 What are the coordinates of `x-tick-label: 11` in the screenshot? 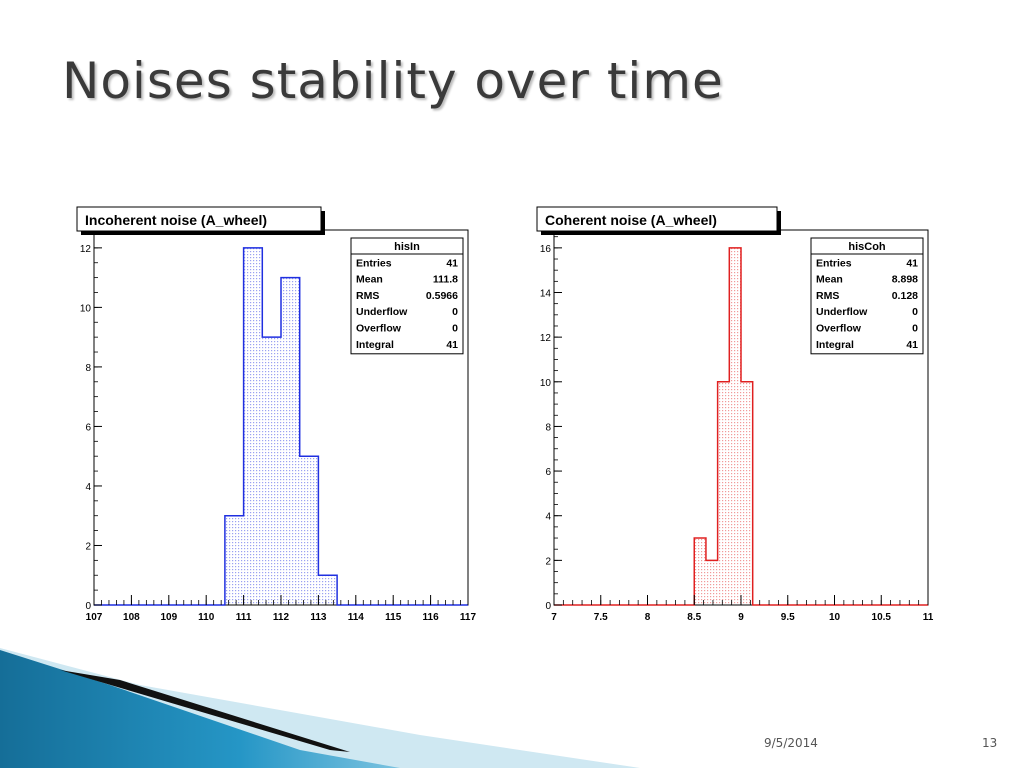 It's located at (928, 617).